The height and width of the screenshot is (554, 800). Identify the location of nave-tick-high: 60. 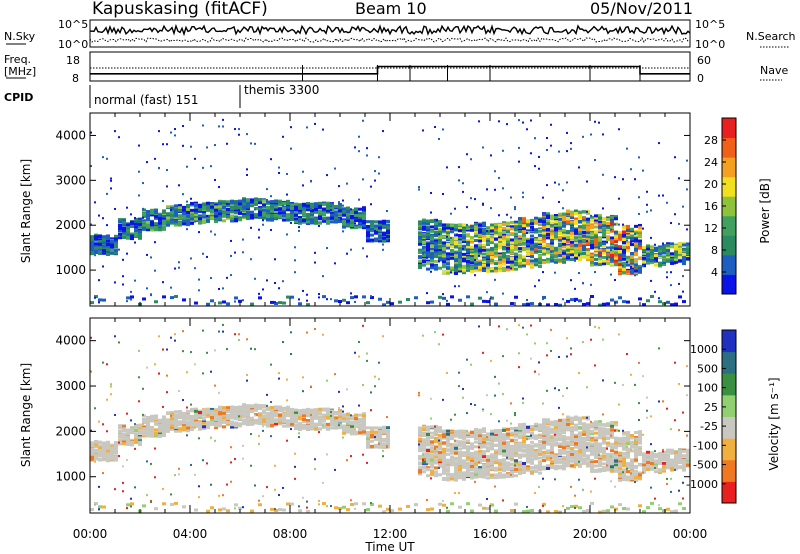
(704, 60).